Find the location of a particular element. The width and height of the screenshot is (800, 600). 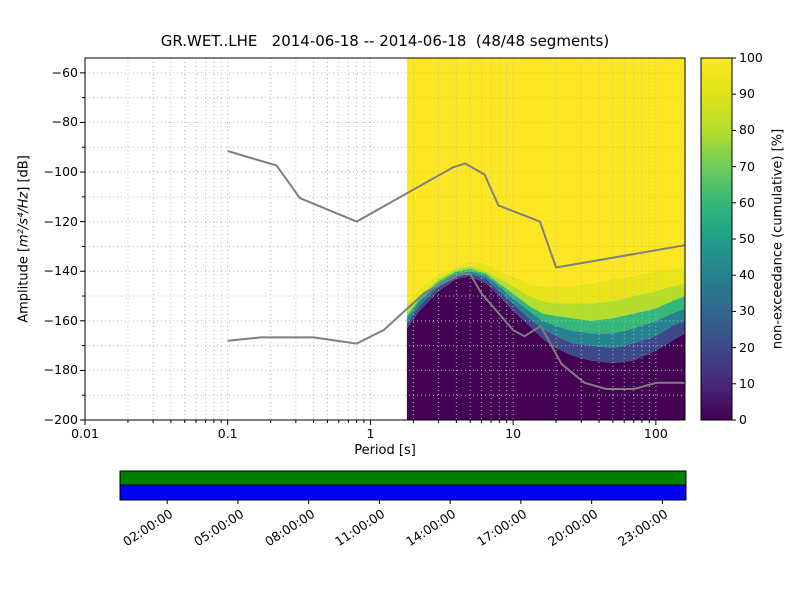

y-tick-label: −80 is located at coordinates (64, 122).